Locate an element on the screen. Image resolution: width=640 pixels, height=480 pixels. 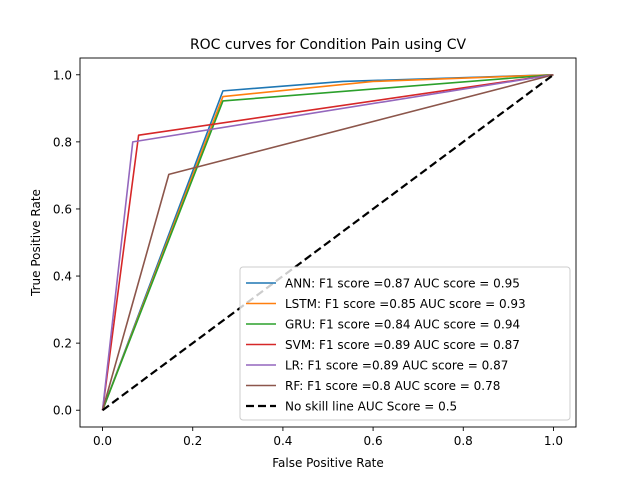
y-axis-label: True Positive Rate is located at coordinates (36, 243).